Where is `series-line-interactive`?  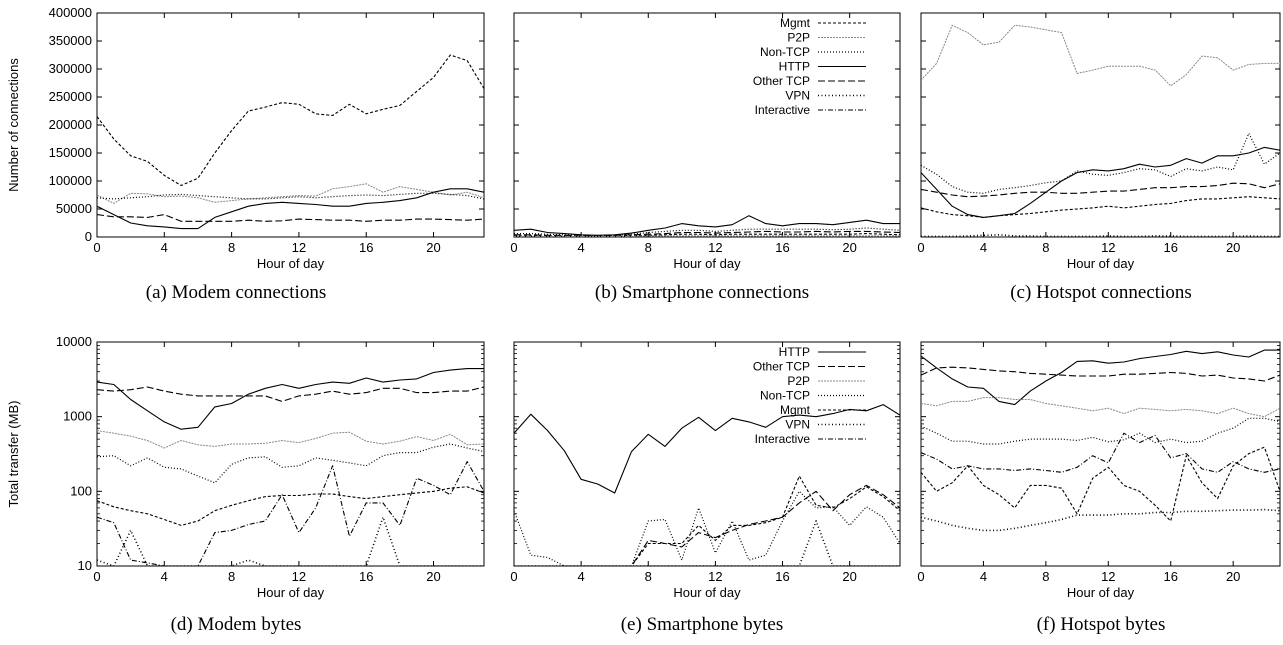 series-line-interactive is located at coordinates (1100, 452).